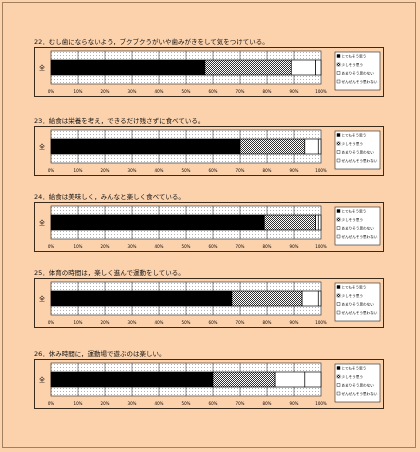 The height and width of the screenshot is (452, 420). Describe the element at coordinates (186, 246) in the screenshot. I see `x-tick-label: 50%` at that location.